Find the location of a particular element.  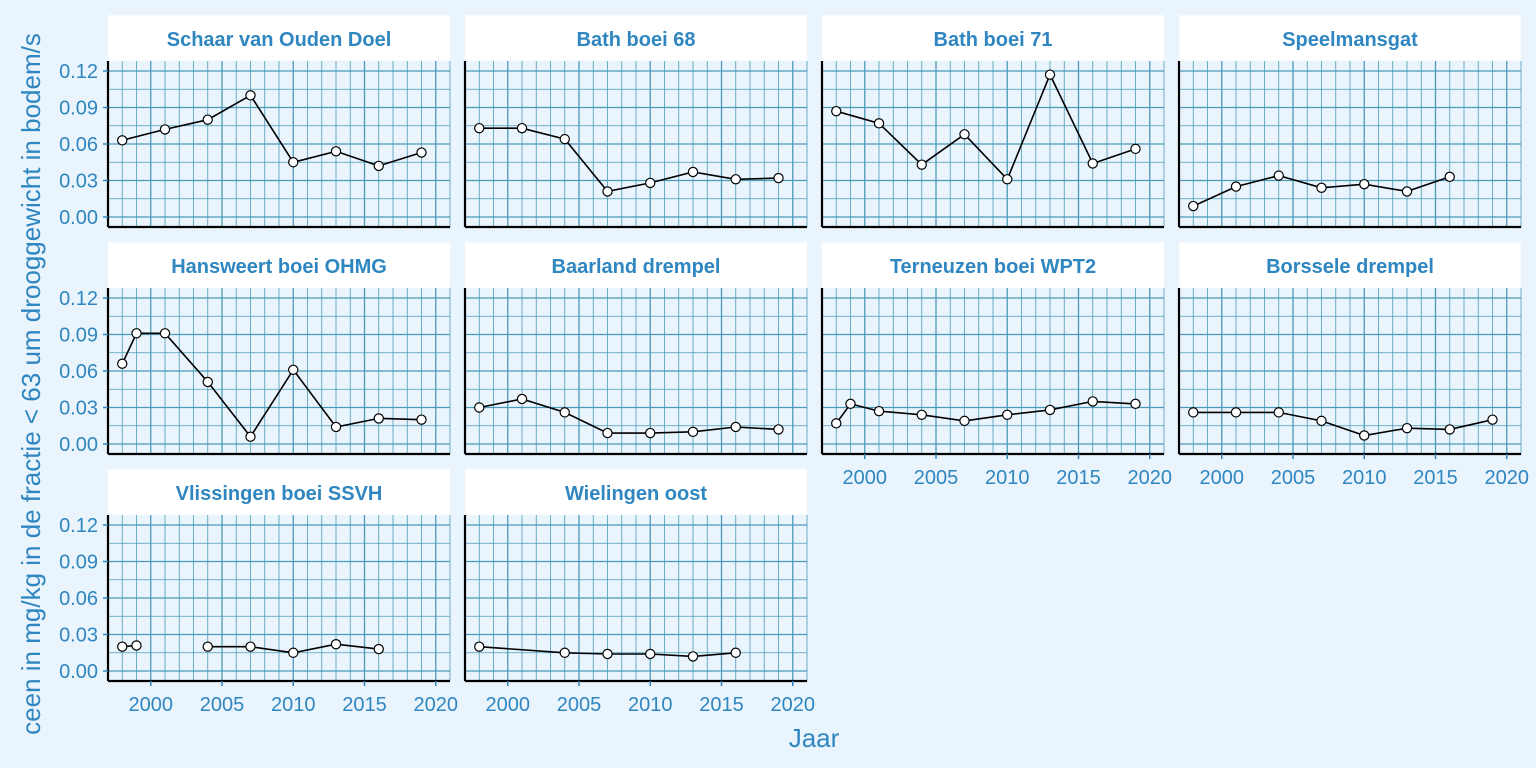

facet-panel: Speelmansgat is located at coordinates (1349, 121).